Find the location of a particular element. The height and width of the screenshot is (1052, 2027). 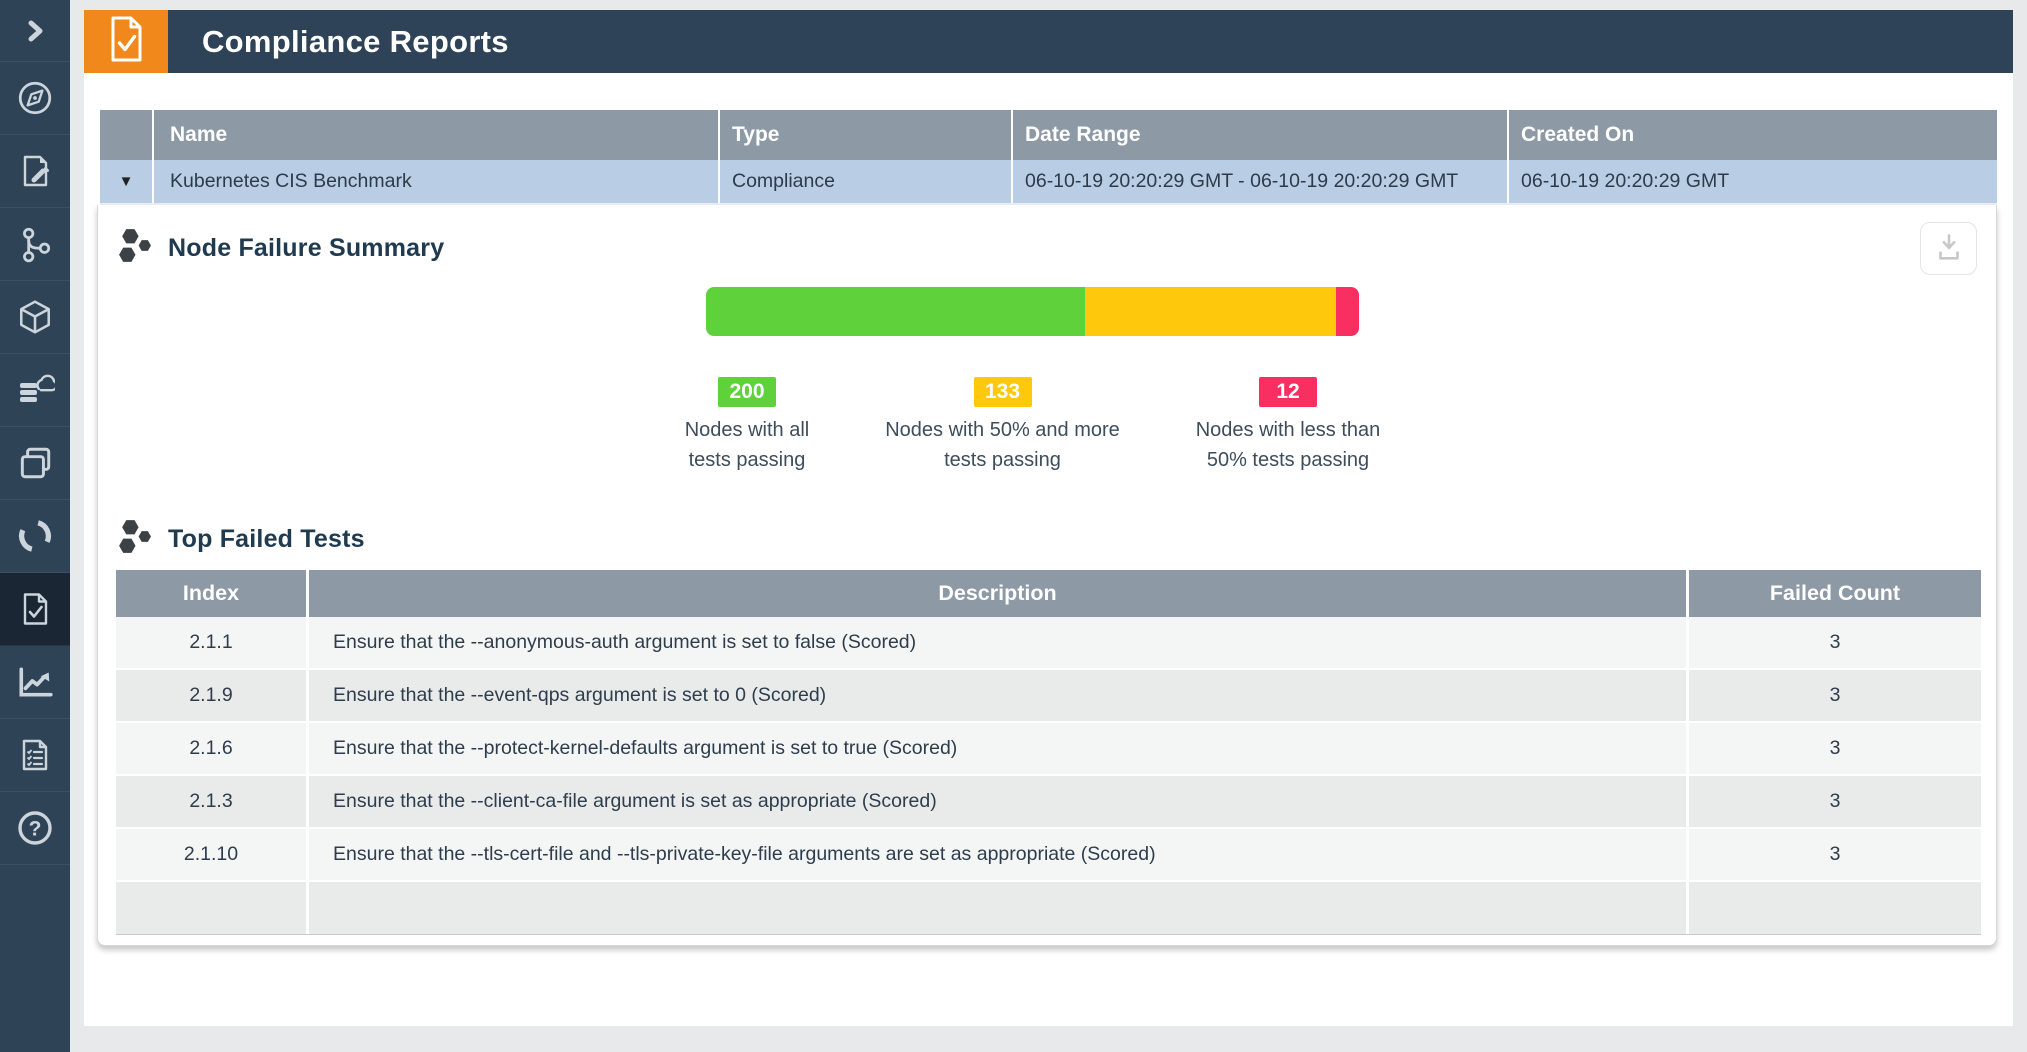

chevron-right-icon is located at coordinates (35, 31).